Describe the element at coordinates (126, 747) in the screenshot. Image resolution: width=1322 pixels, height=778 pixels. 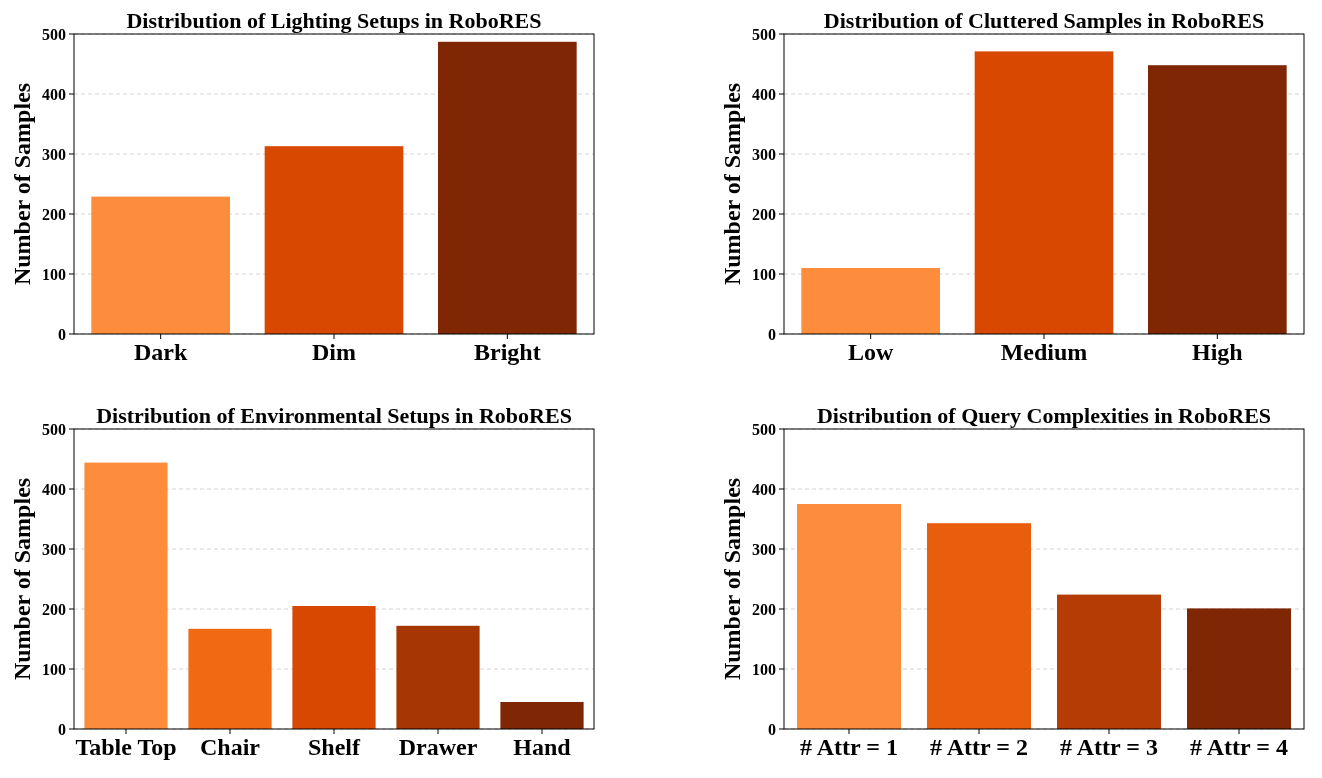
I see `x-tick-label: Table Top` at that location.